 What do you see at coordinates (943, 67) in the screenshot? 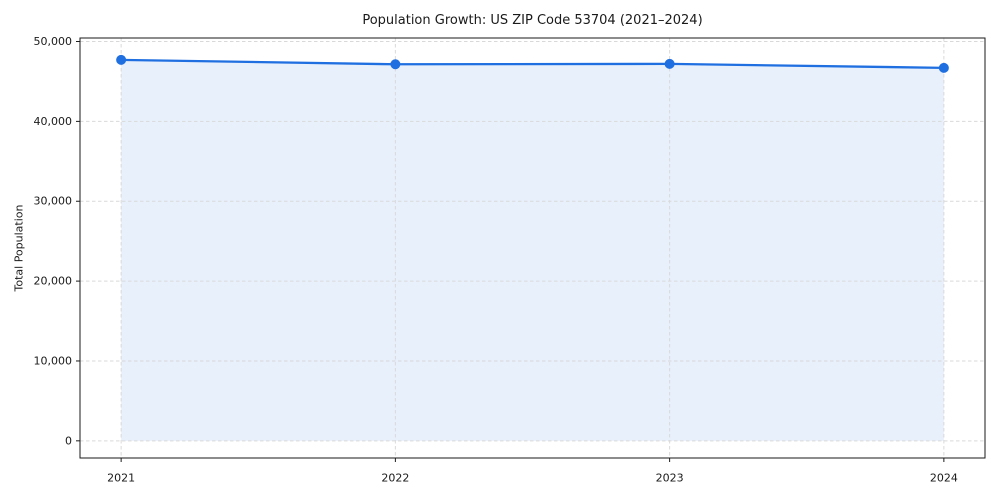
I see `data-point-2024` at bounding box center [943, 67].